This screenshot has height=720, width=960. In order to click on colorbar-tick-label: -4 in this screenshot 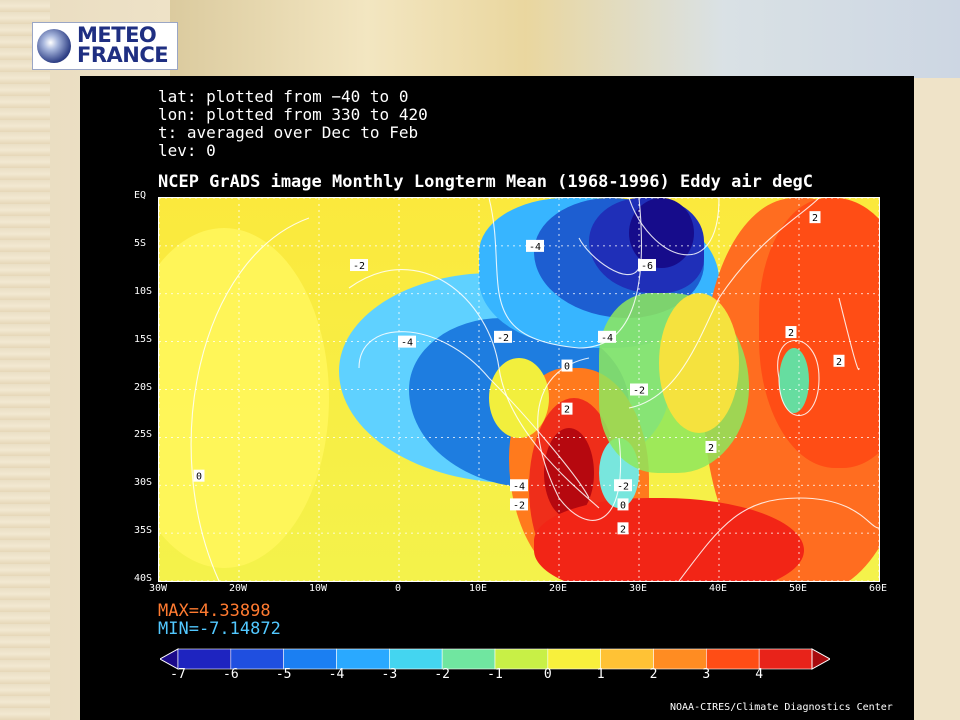, I will do `click(336, 674)`.